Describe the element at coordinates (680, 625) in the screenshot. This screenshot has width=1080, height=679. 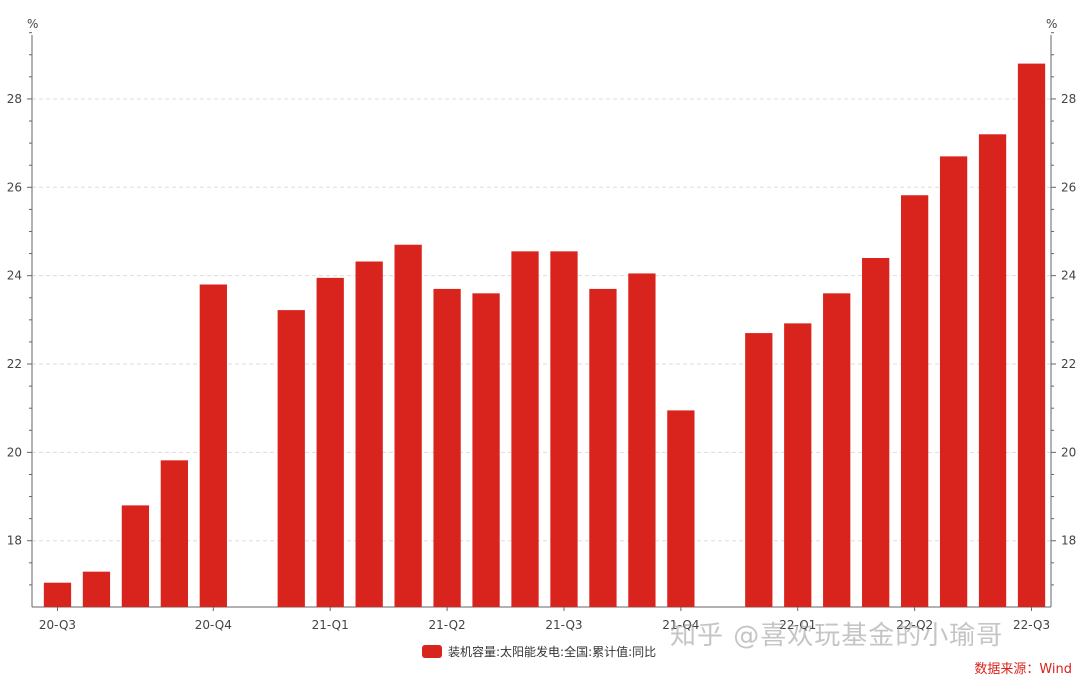
I see `x-tick-label: 21-Q4` at that location.